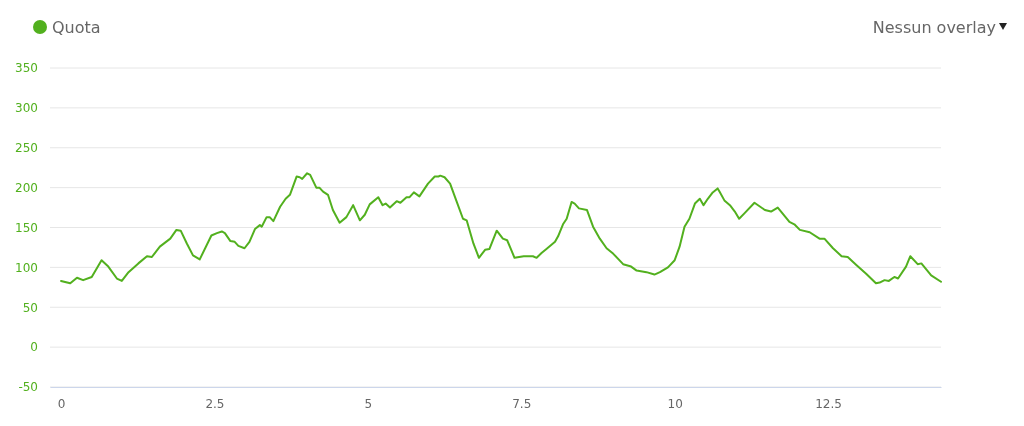  Describe the element at coordinates (26, 68) in the screenshot. I see `y-tick-label: 350` at that location.